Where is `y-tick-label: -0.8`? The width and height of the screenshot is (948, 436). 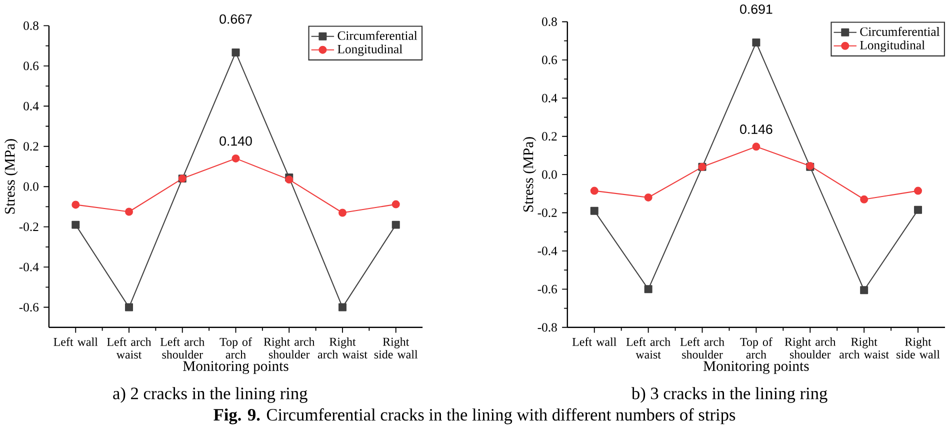 y-tick-label: -0.8 is located at coordinates (547, 327).